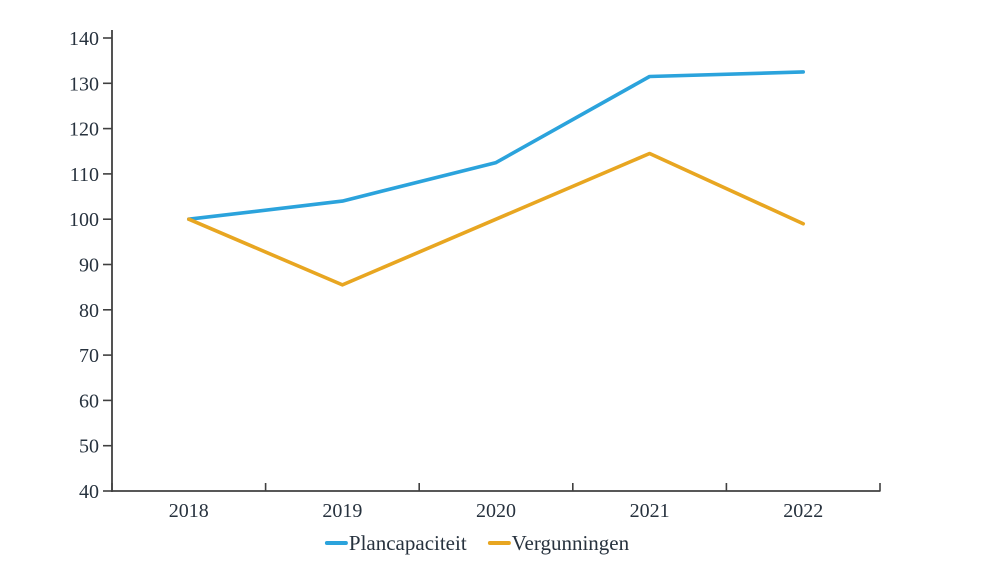 This screenshot has height=566, width=1000. I want to click on y-axis-tick-label: 140, so click(84, 39).